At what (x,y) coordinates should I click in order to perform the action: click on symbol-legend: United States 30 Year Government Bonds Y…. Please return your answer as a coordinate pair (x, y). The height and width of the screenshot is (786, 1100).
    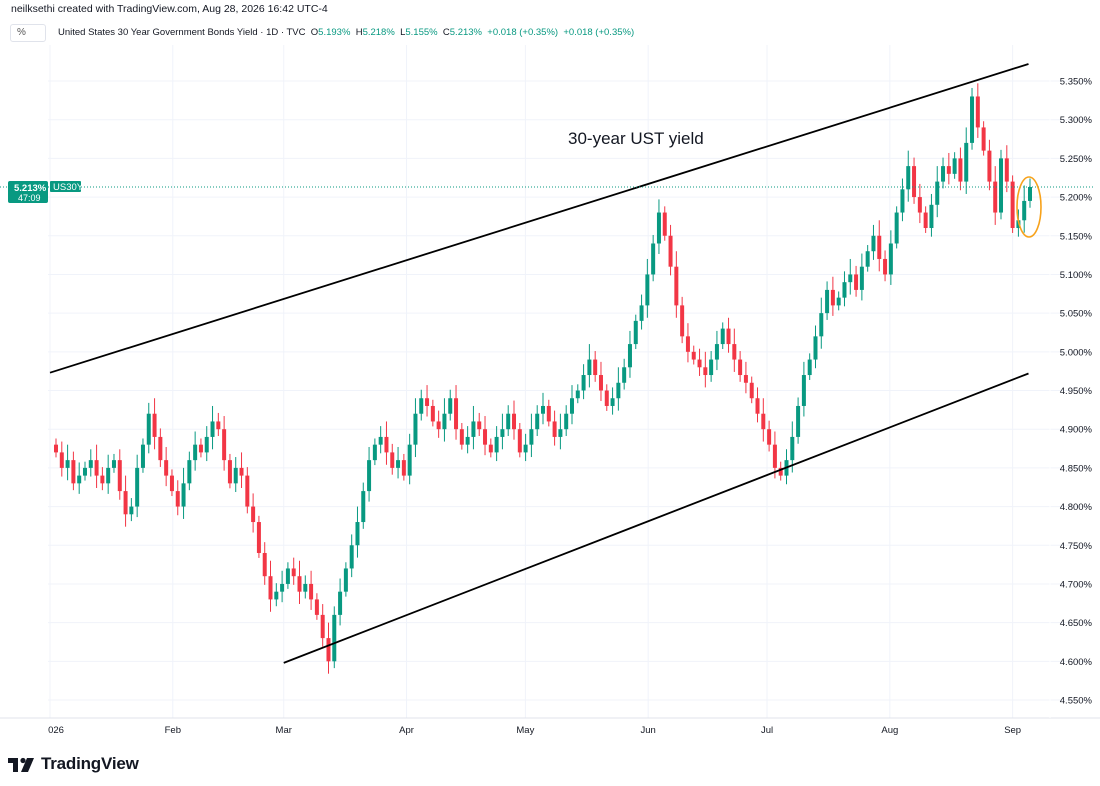
    Looking at the image, I should click on (346, 32).